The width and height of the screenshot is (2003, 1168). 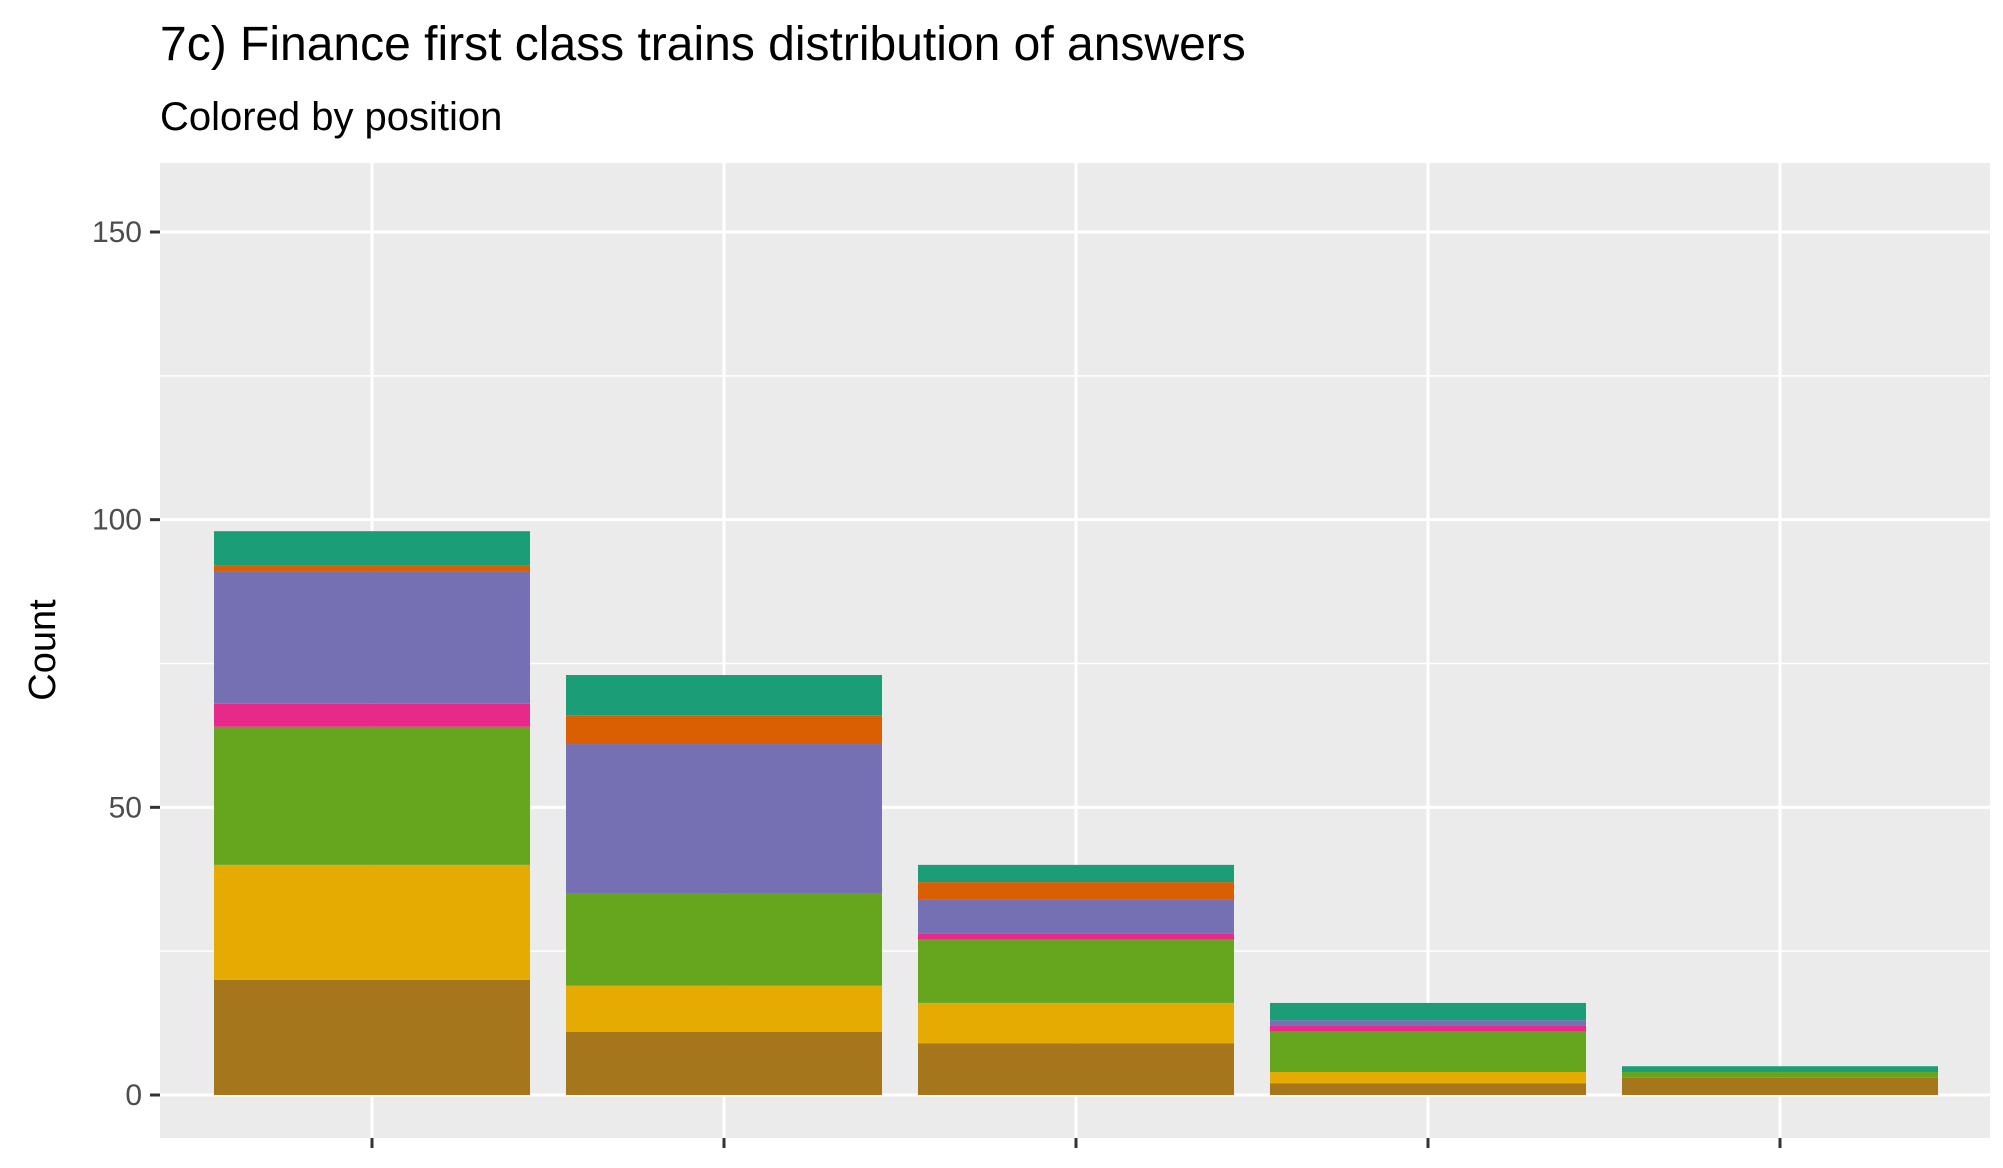 What do you see at coordinates (133, 1095) in the screenshot?
I see `y-tick-label: 0` at bounding box center [133, 1095].